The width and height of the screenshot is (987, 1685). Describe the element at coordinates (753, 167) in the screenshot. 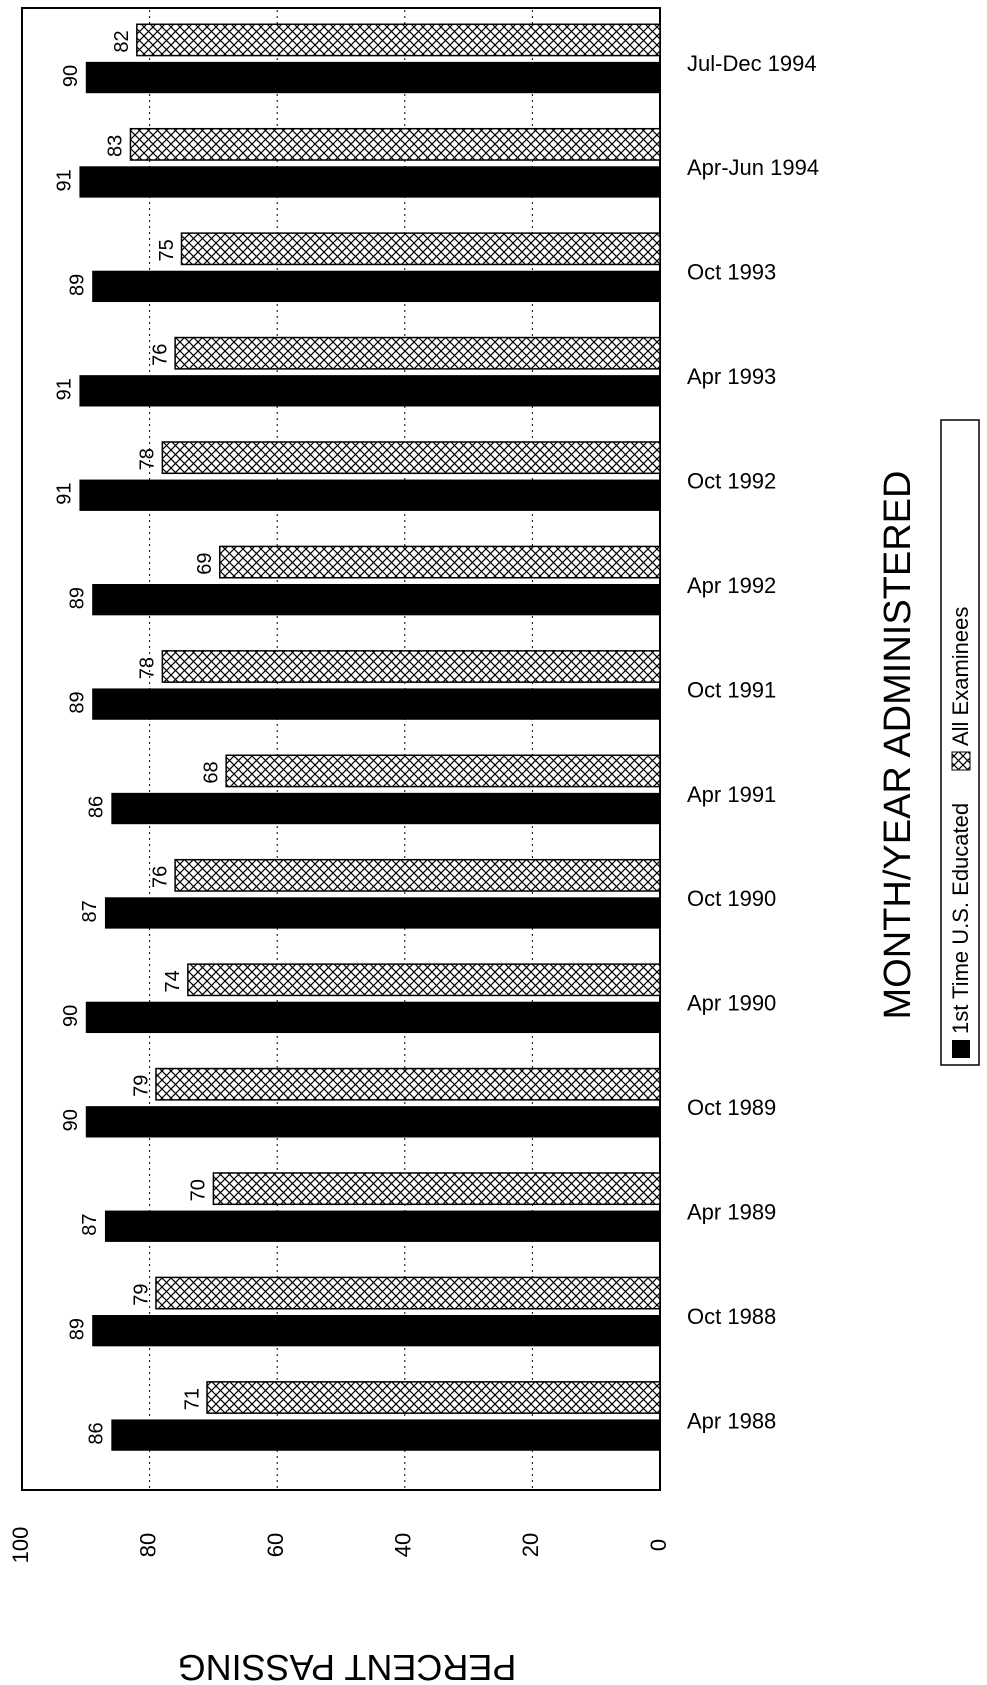

I see `category-label: Apr-Jun 1994` at that location.